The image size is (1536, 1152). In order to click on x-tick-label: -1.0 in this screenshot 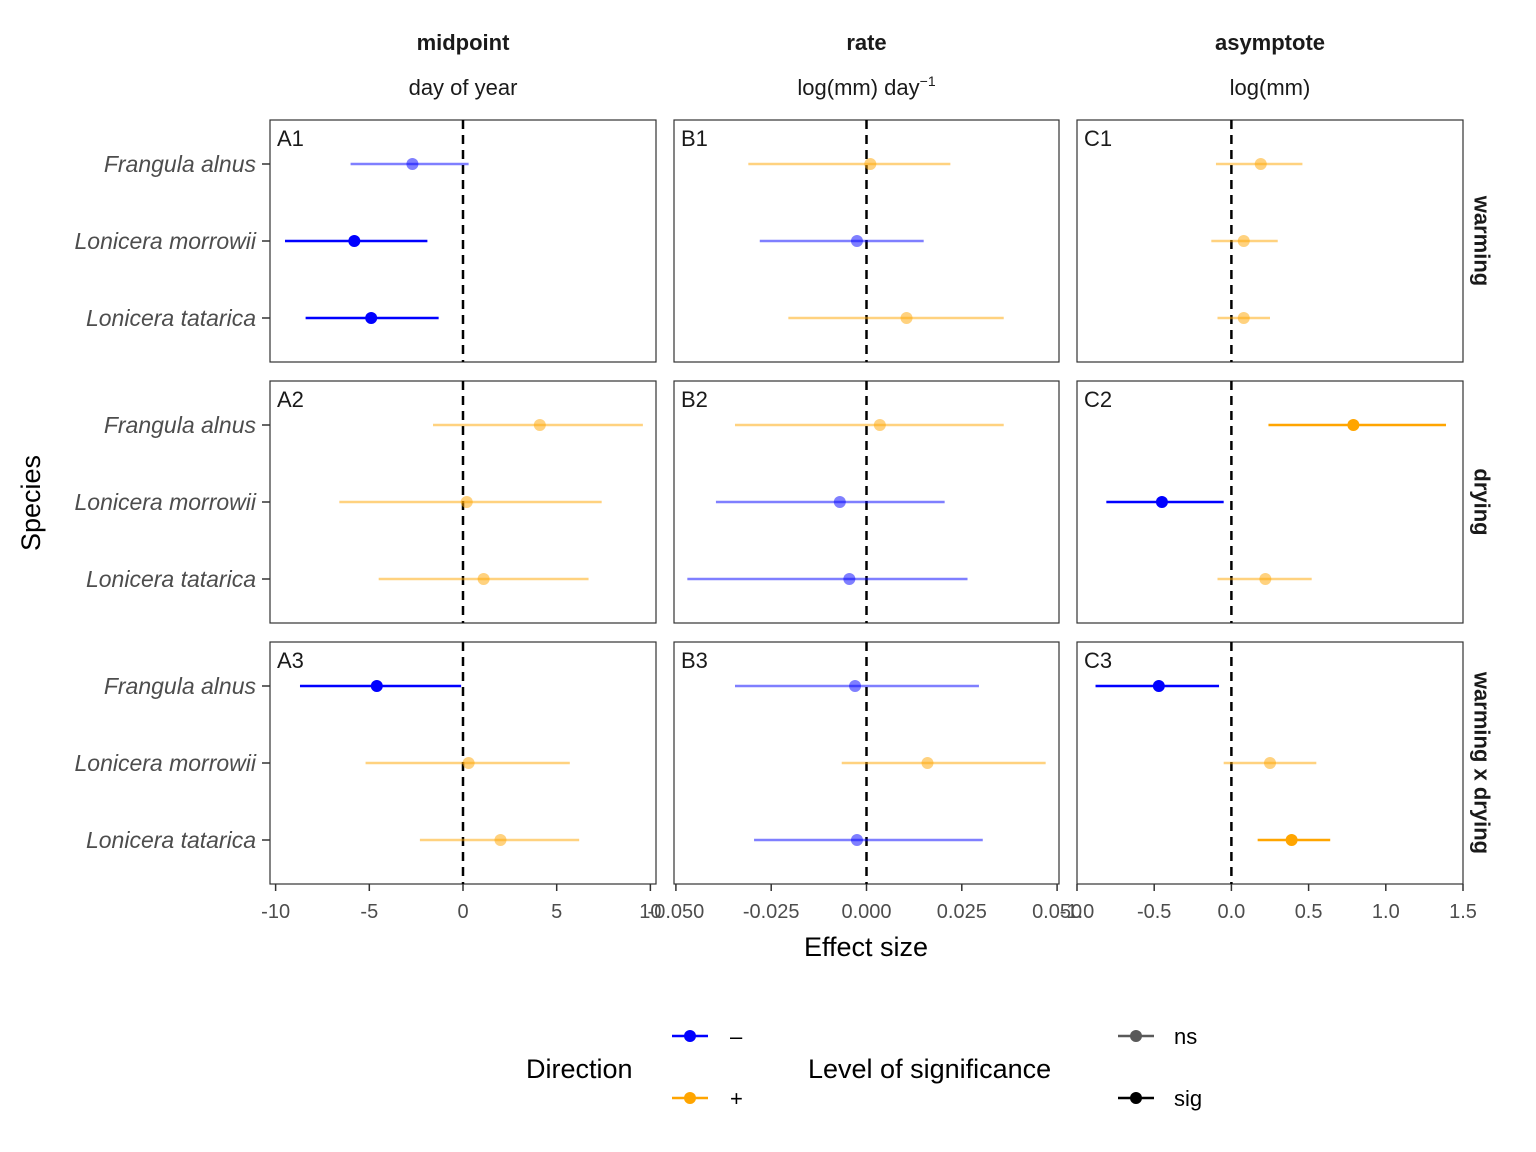, I will do `click(1077, 912)`.